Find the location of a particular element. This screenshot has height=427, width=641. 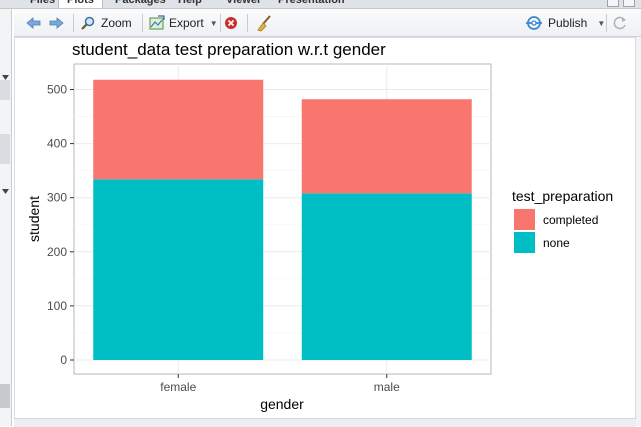

tab-plots: Plots is located at coordinates (80, 4).